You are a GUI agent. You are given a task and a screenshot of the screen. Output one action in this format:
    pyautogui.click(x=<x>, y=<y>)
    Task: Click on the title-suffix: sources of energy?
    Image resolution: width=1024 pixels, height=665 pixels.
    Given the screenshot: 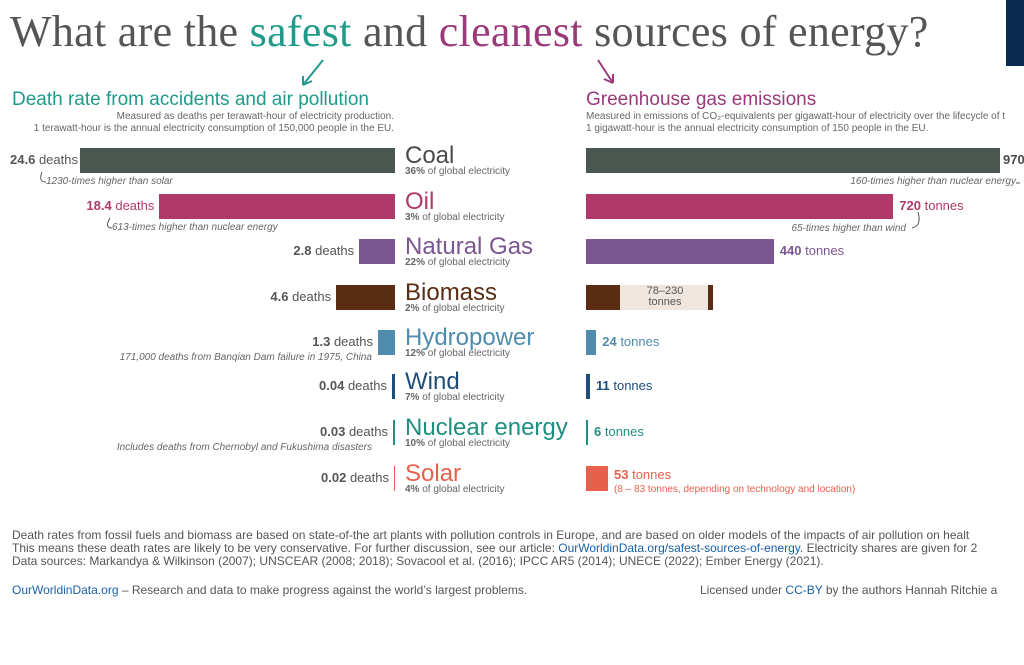 What is the action you would take?
    pyautogui.click(x=761, y=31)
    